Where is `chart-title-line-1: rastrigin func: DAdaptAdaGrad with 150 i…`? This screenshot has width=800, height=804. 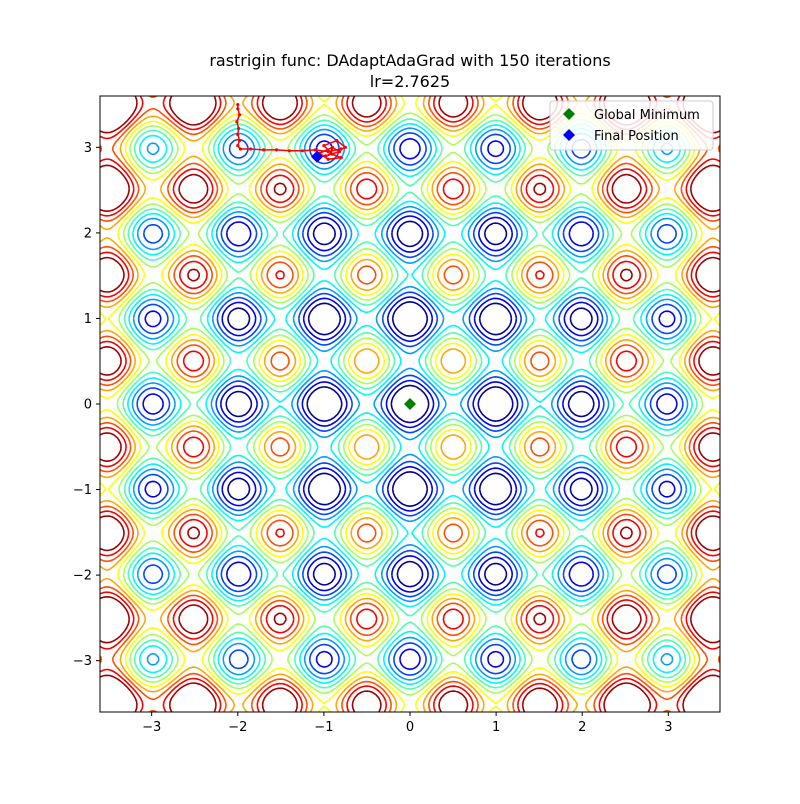
chart-title-line-1: rastrigin func: DAdaptAdaGrad with 150 i… is located at coordinates (410, 60).